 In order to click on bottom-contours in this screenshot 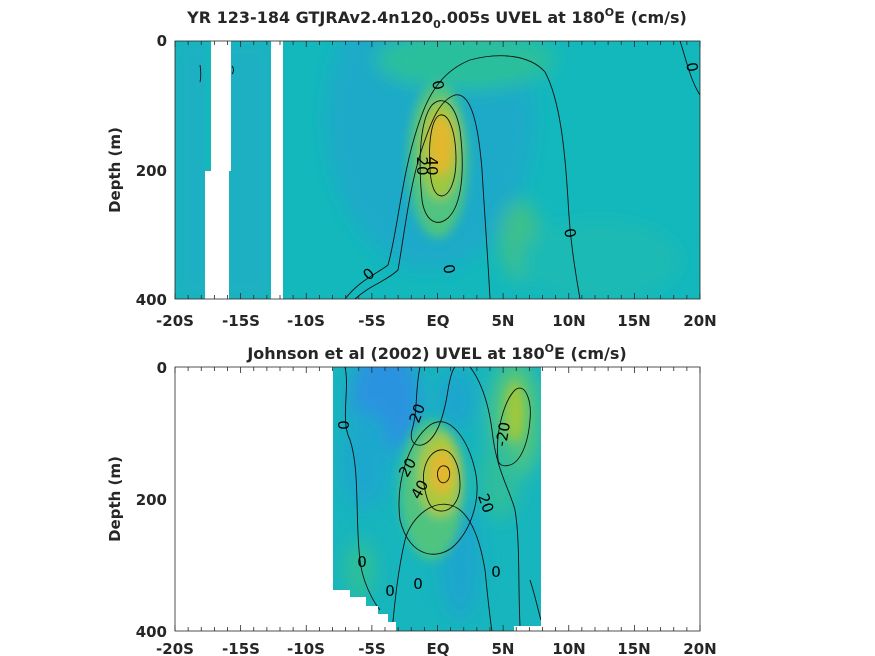, I will do `click(442, 499)`.